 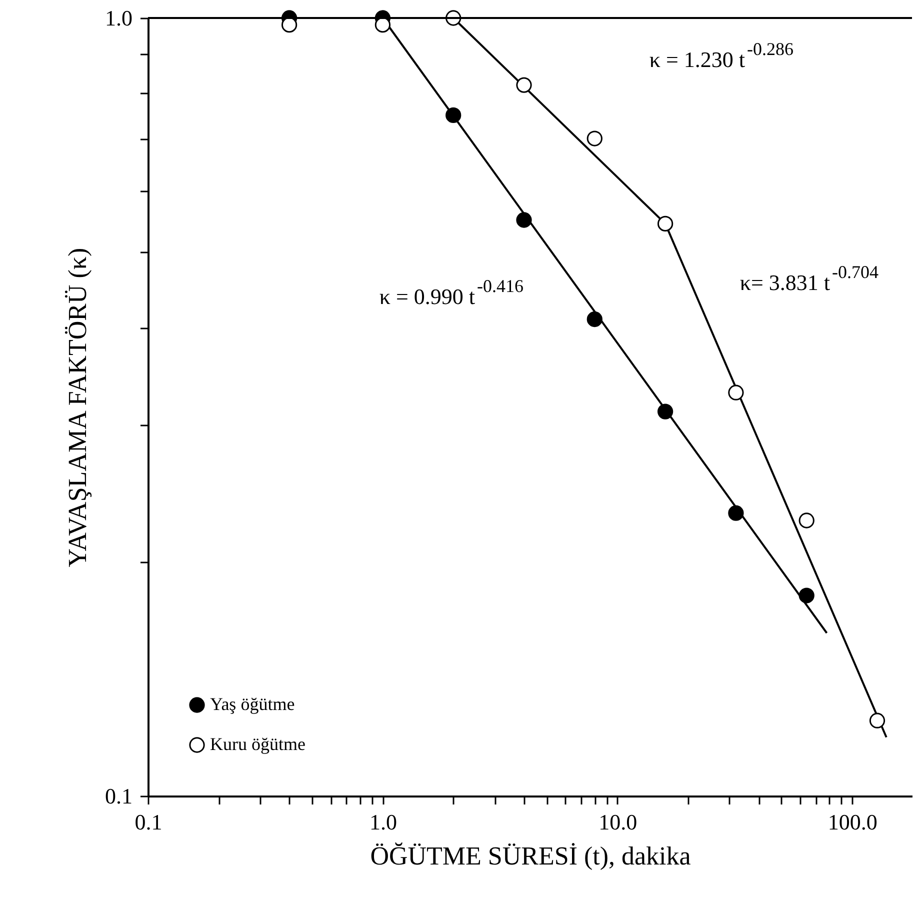 I want to click on legend-label: Kuru öğütme, so click(x=258, y=744).